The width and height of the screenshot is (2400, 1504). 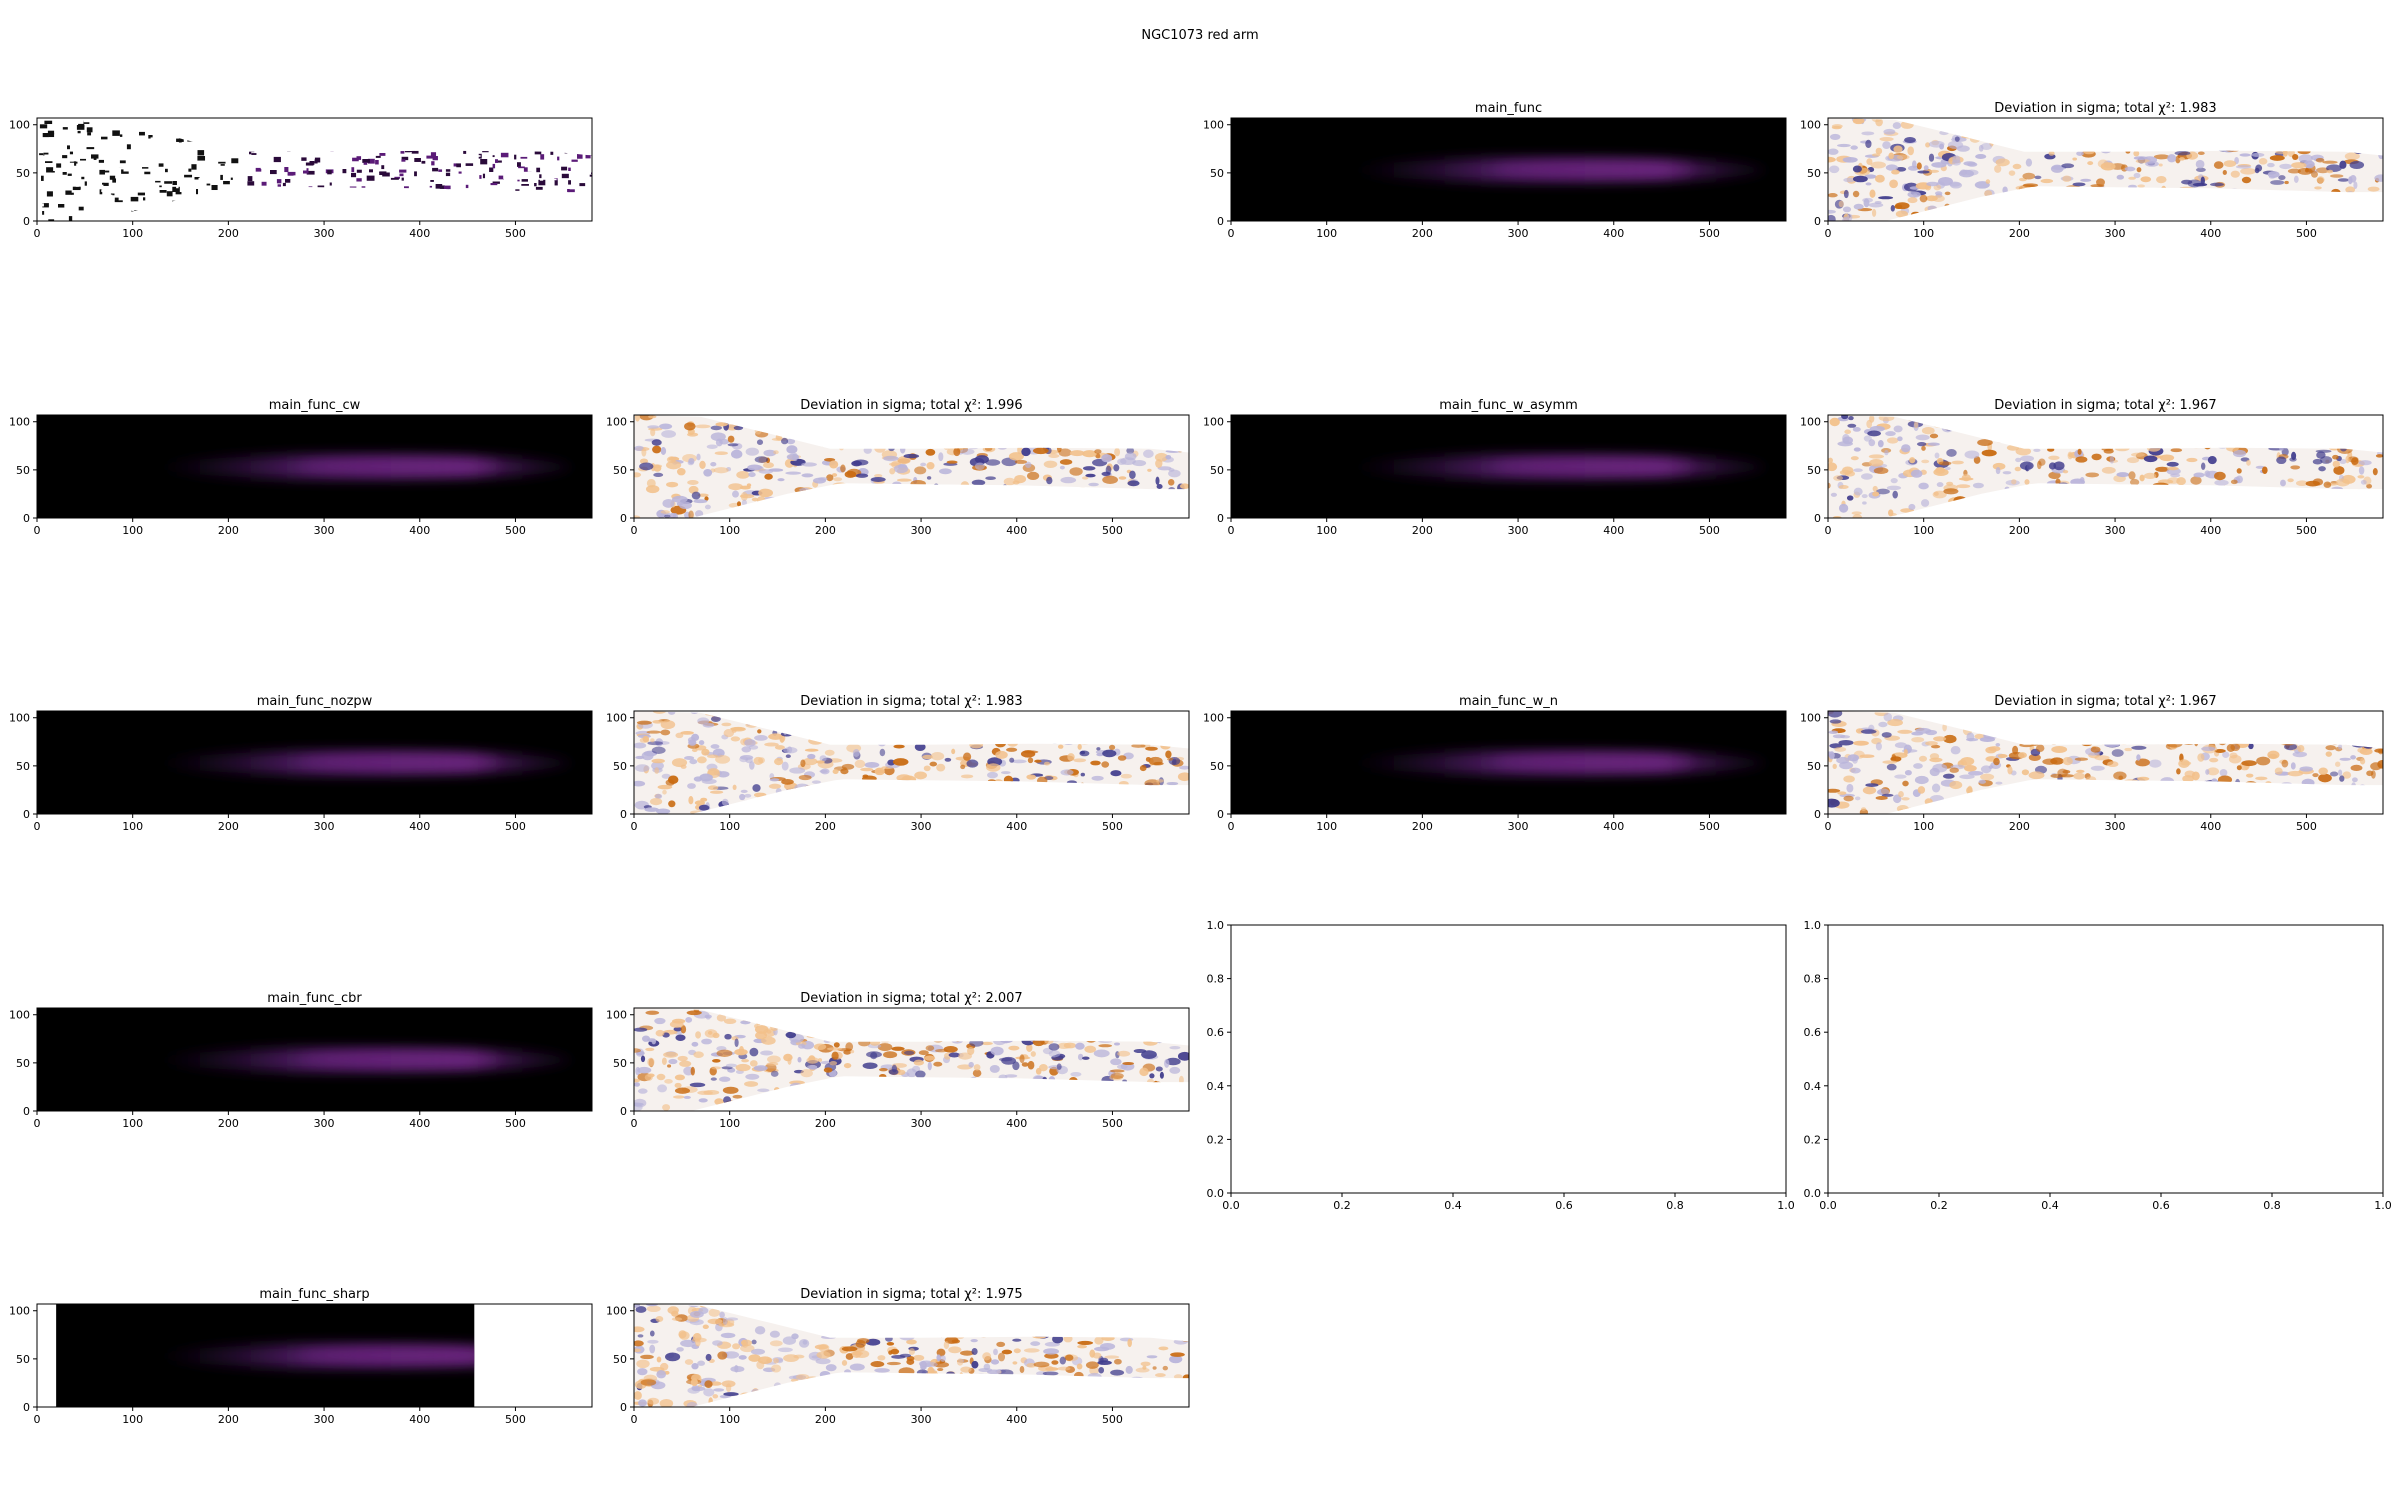 I want to click on panel-title: Deviation in sigma; total χ²: 1.967, so click(x=2105, y=405).